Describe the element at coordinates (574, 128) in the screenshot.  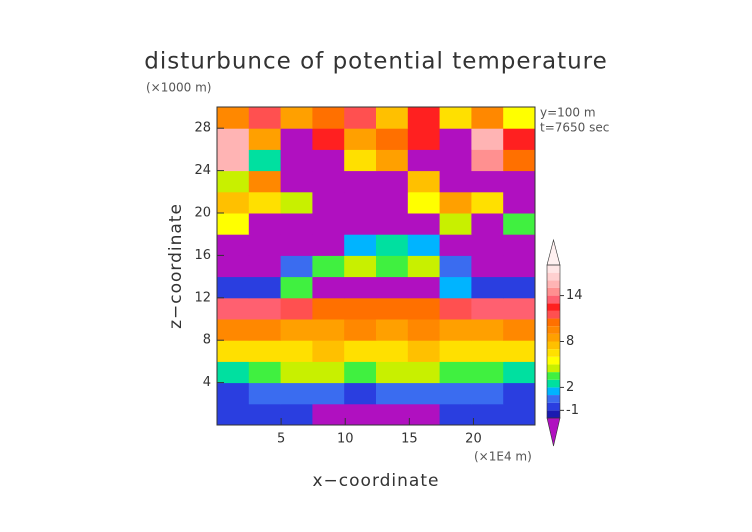
I see `annotation: t=7650 sec` at that location.